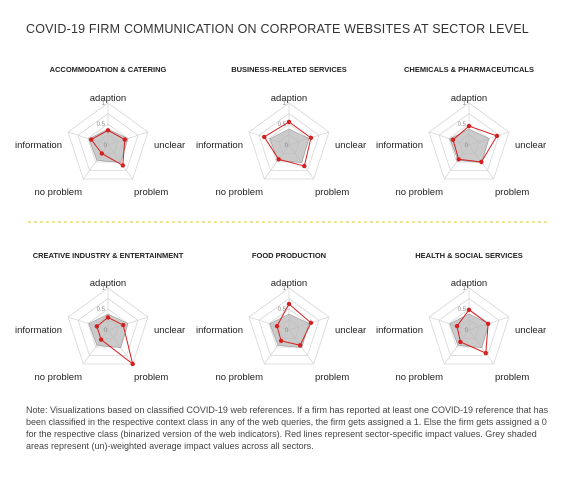  I want to click on chart-title: CHEMICALS & PHARMACEUTICALS, so click(469, 69).